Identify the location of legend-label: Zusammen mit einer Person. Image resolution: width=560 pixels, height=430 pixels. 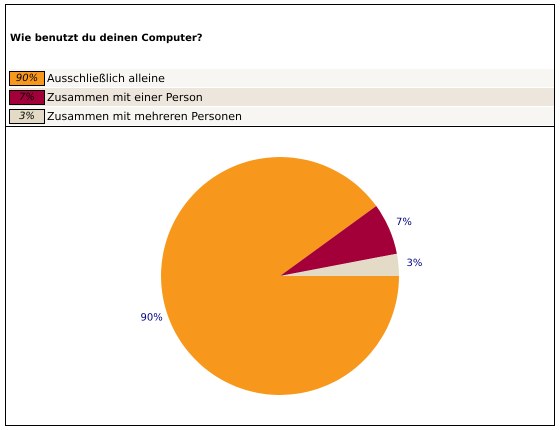
(125, 97).